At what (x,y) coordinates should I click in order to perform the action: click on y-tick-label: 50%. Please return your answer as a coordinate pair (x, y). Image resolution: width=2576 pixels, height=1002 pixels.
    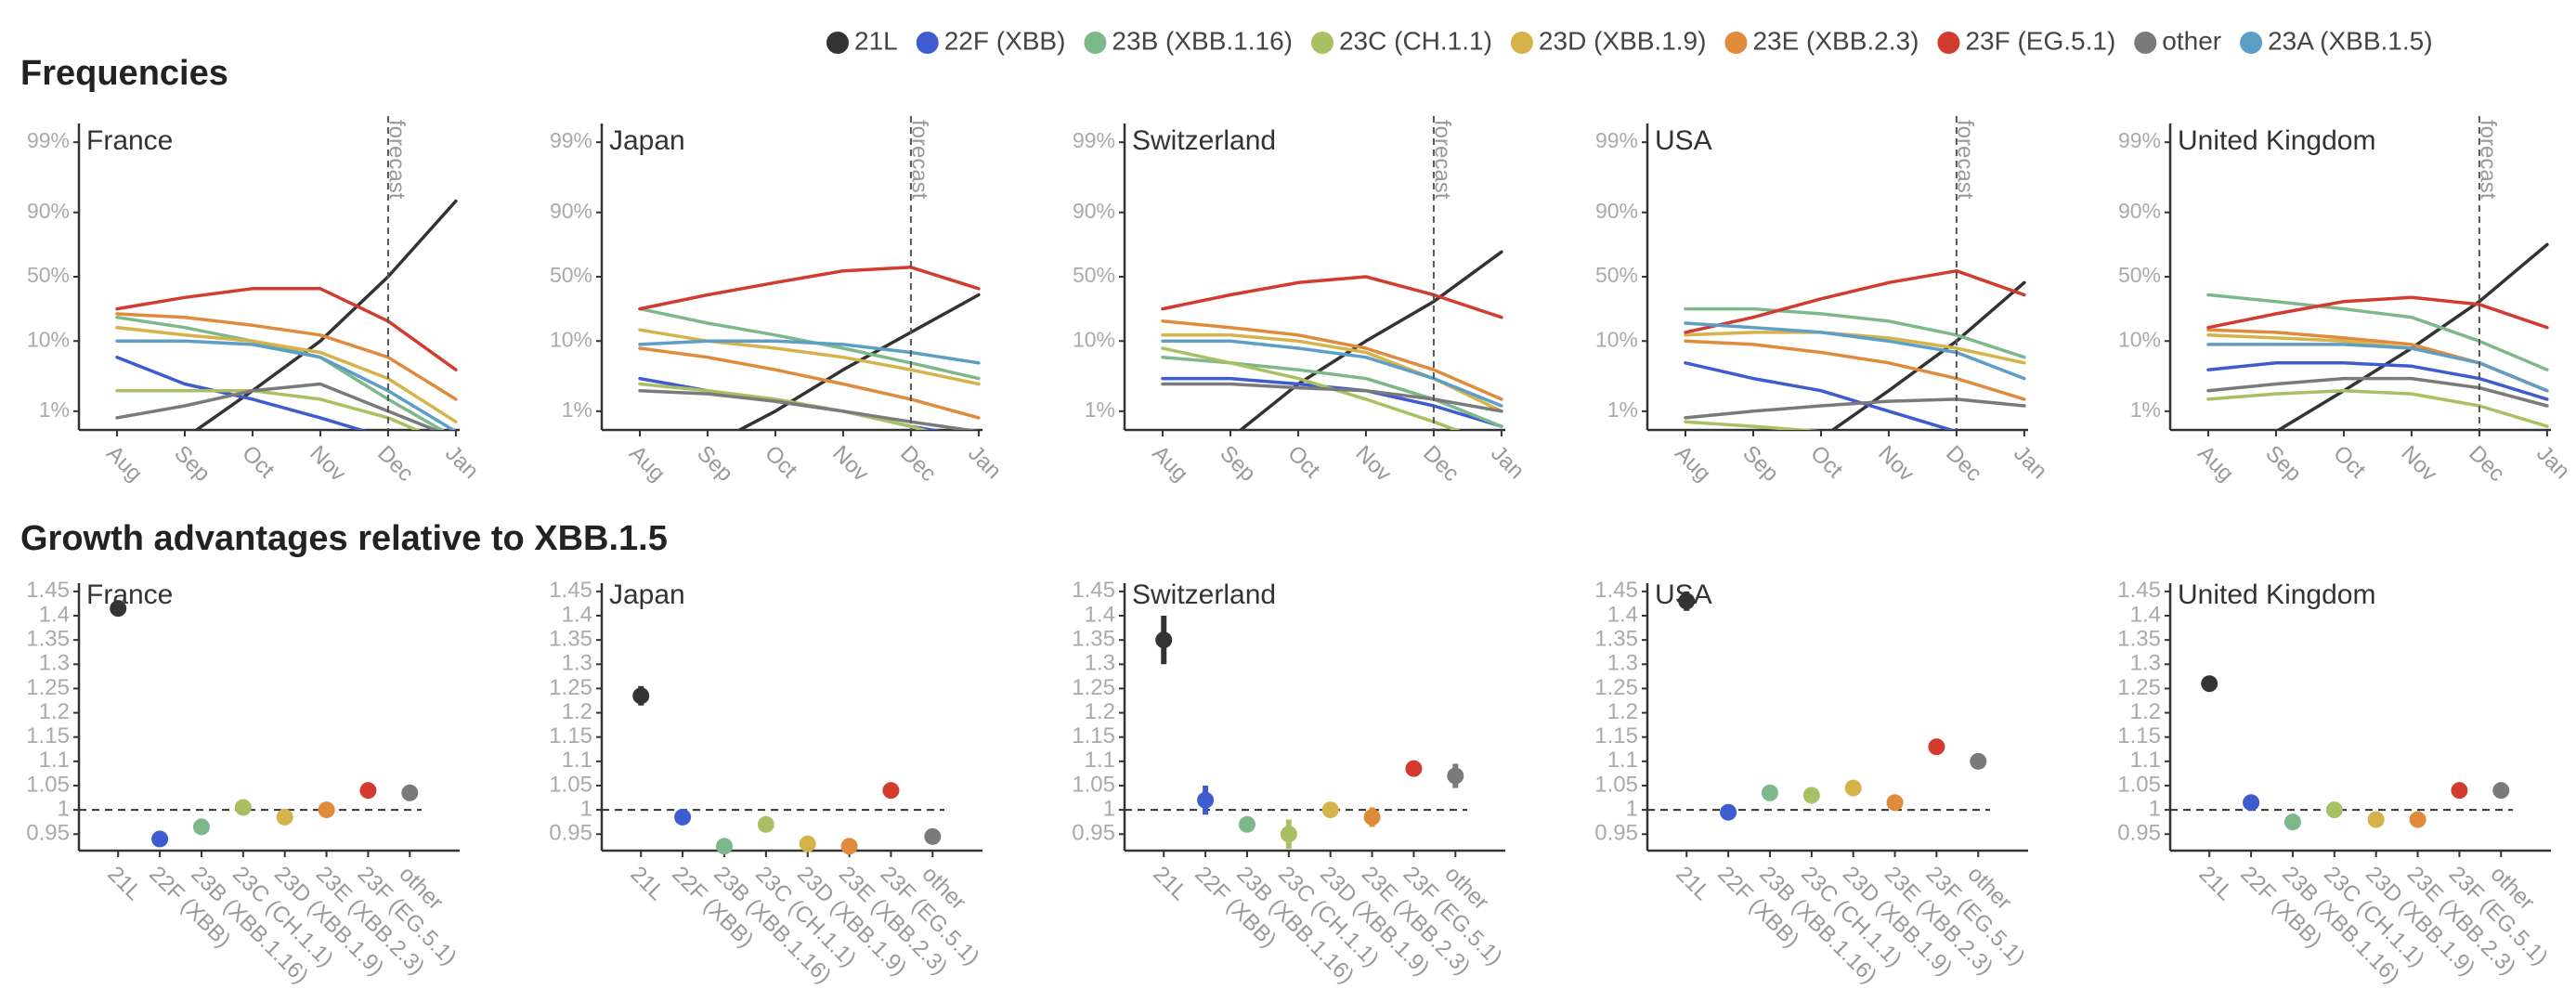
    Looking at the image, I should click on (571, 275).